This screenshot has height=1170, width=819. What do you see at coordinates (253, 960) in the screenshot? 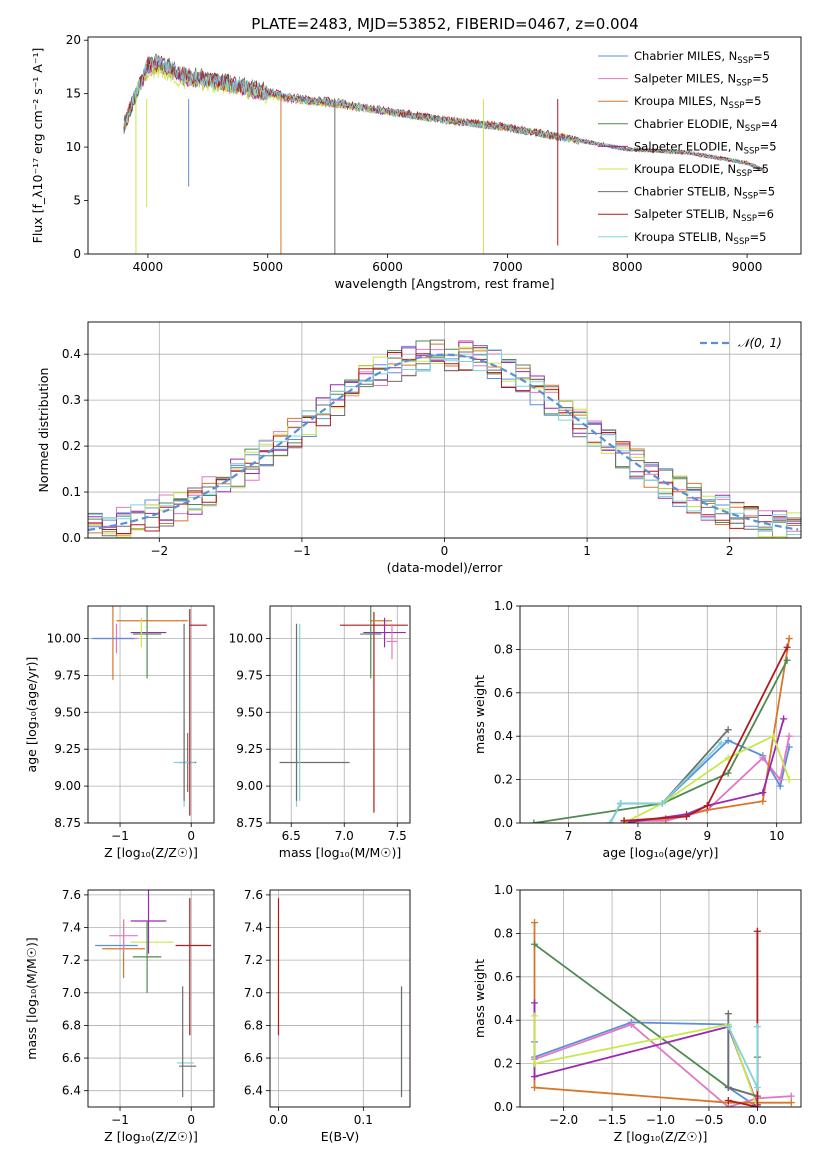
I see `y-tick-label: 7.2` at bounding box center [253, 960].